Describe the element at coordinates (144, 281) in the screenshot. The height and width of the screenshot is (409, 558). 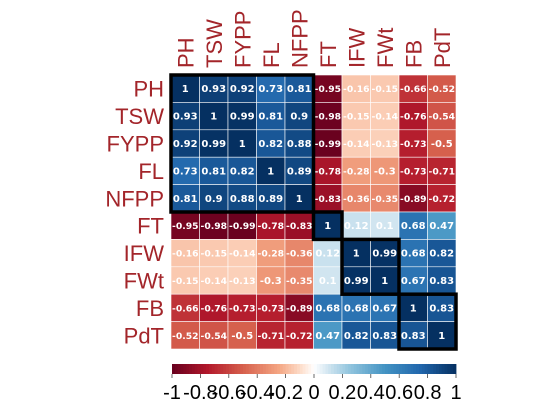
I see `row-label-fwt: FWt` at that location.